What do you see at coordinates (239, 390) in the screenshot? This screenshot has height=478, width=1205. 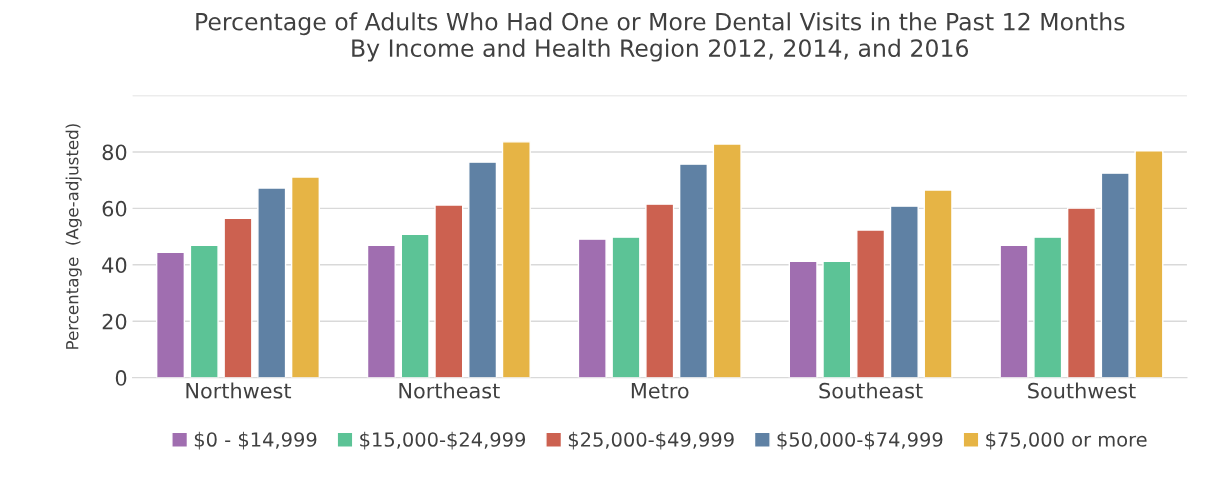 I see `x-tick-label: Northwest` at bounding box center [239, 390].